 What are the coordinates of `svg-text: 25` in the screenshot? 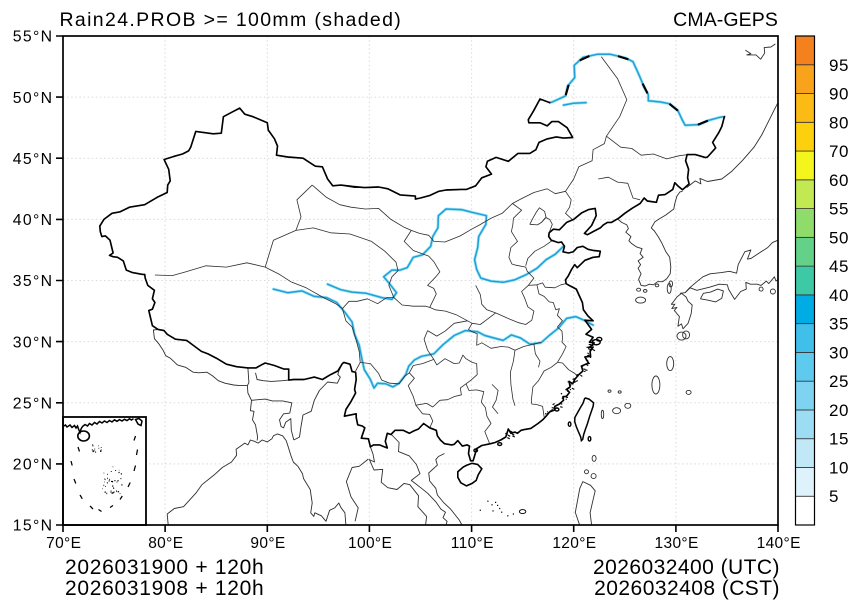 It's located at (839, 381).